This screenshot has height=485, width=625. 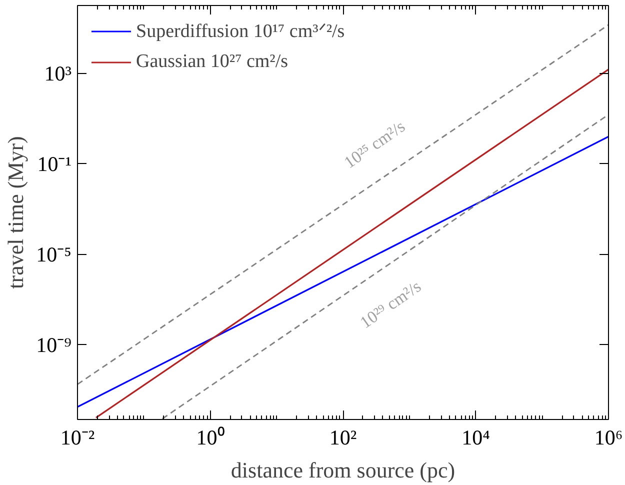 I want to click on x-tick-label: 10⁰, so click(x=210, y=438).